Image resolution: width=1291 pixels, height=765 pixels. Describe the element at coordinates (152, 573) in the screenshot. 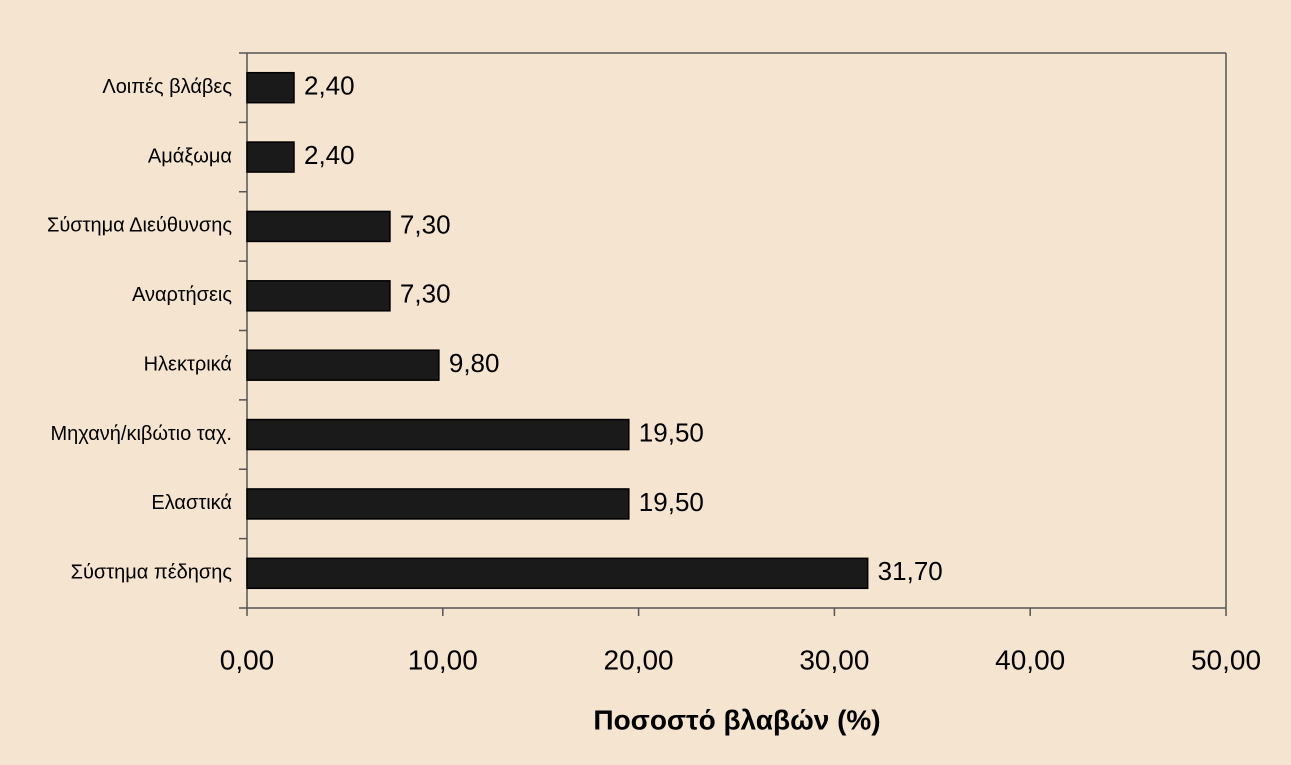

I see `y-tick-label: Σύστημα πέδησης` at that location.